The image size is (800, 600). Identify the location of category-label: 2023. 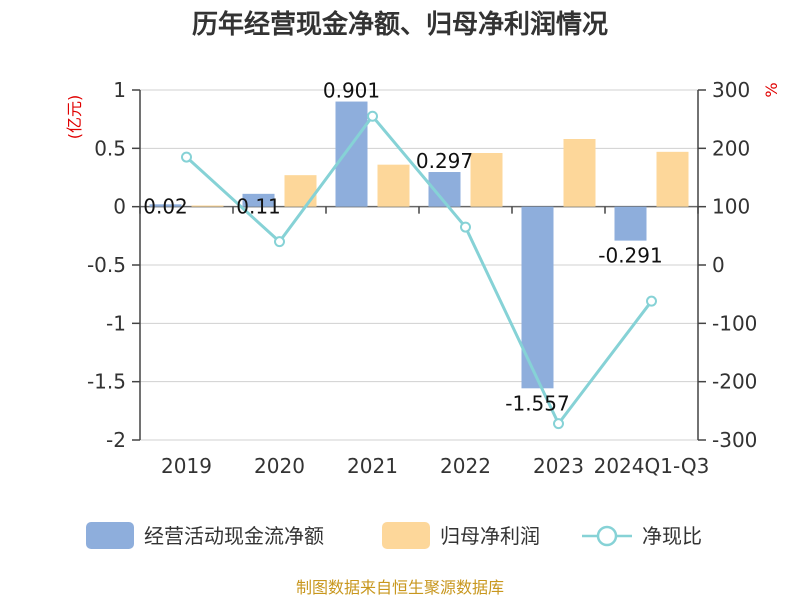
(558, 466).